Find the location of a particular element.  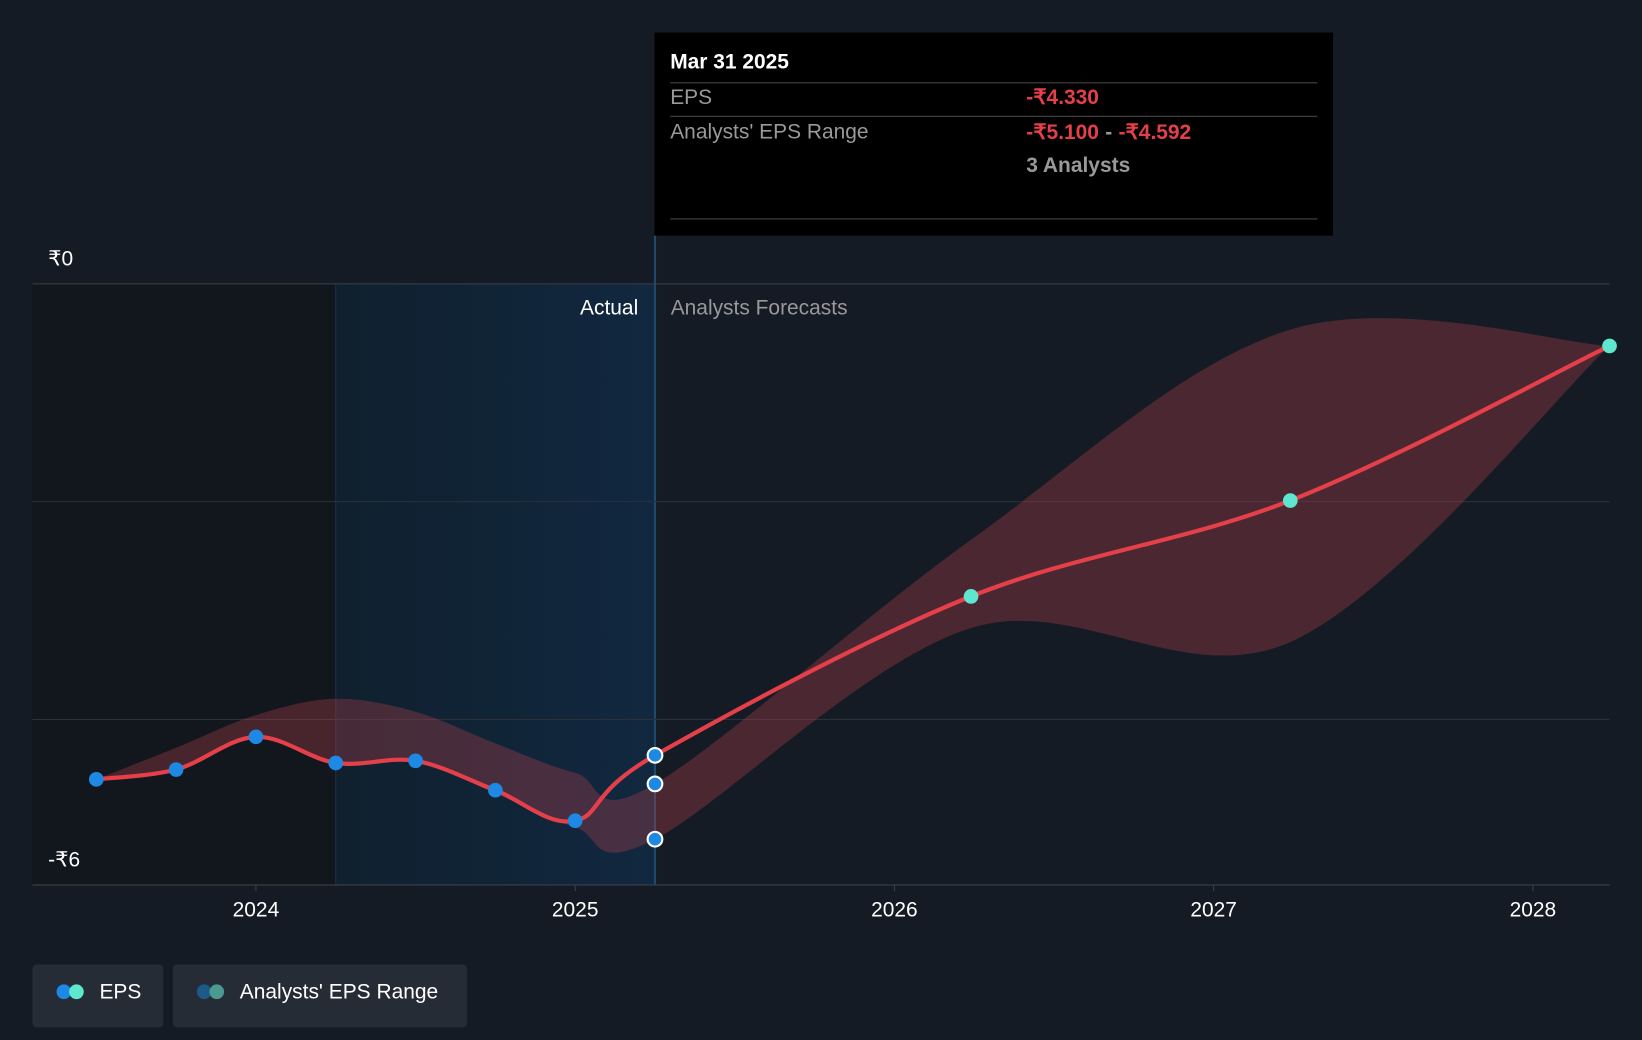

y-tick-label: ₹0 is located at coordinates (60, 258).